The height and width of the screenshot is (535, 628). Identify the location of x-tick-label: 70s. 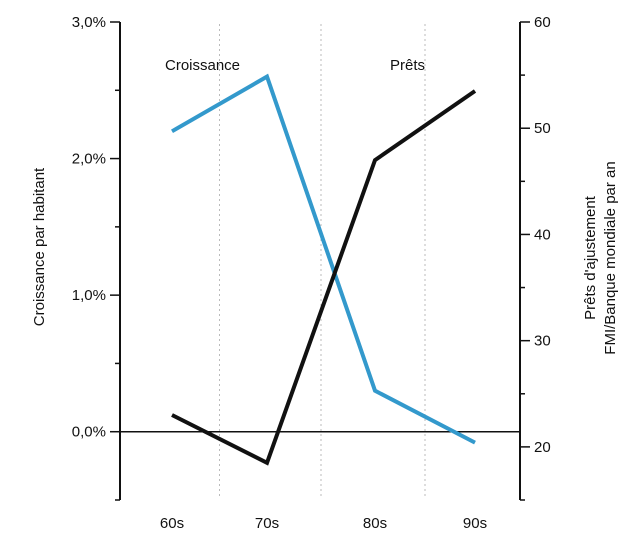
(267, 523).